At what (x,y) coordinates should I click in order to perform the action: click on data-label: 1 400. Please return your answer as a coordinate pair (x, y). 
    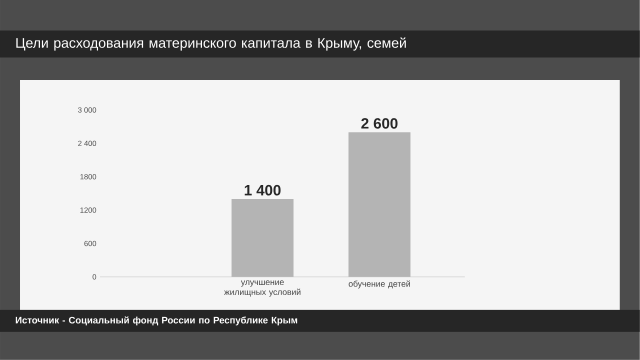
    Looking at the image, I should click on (262, 190).